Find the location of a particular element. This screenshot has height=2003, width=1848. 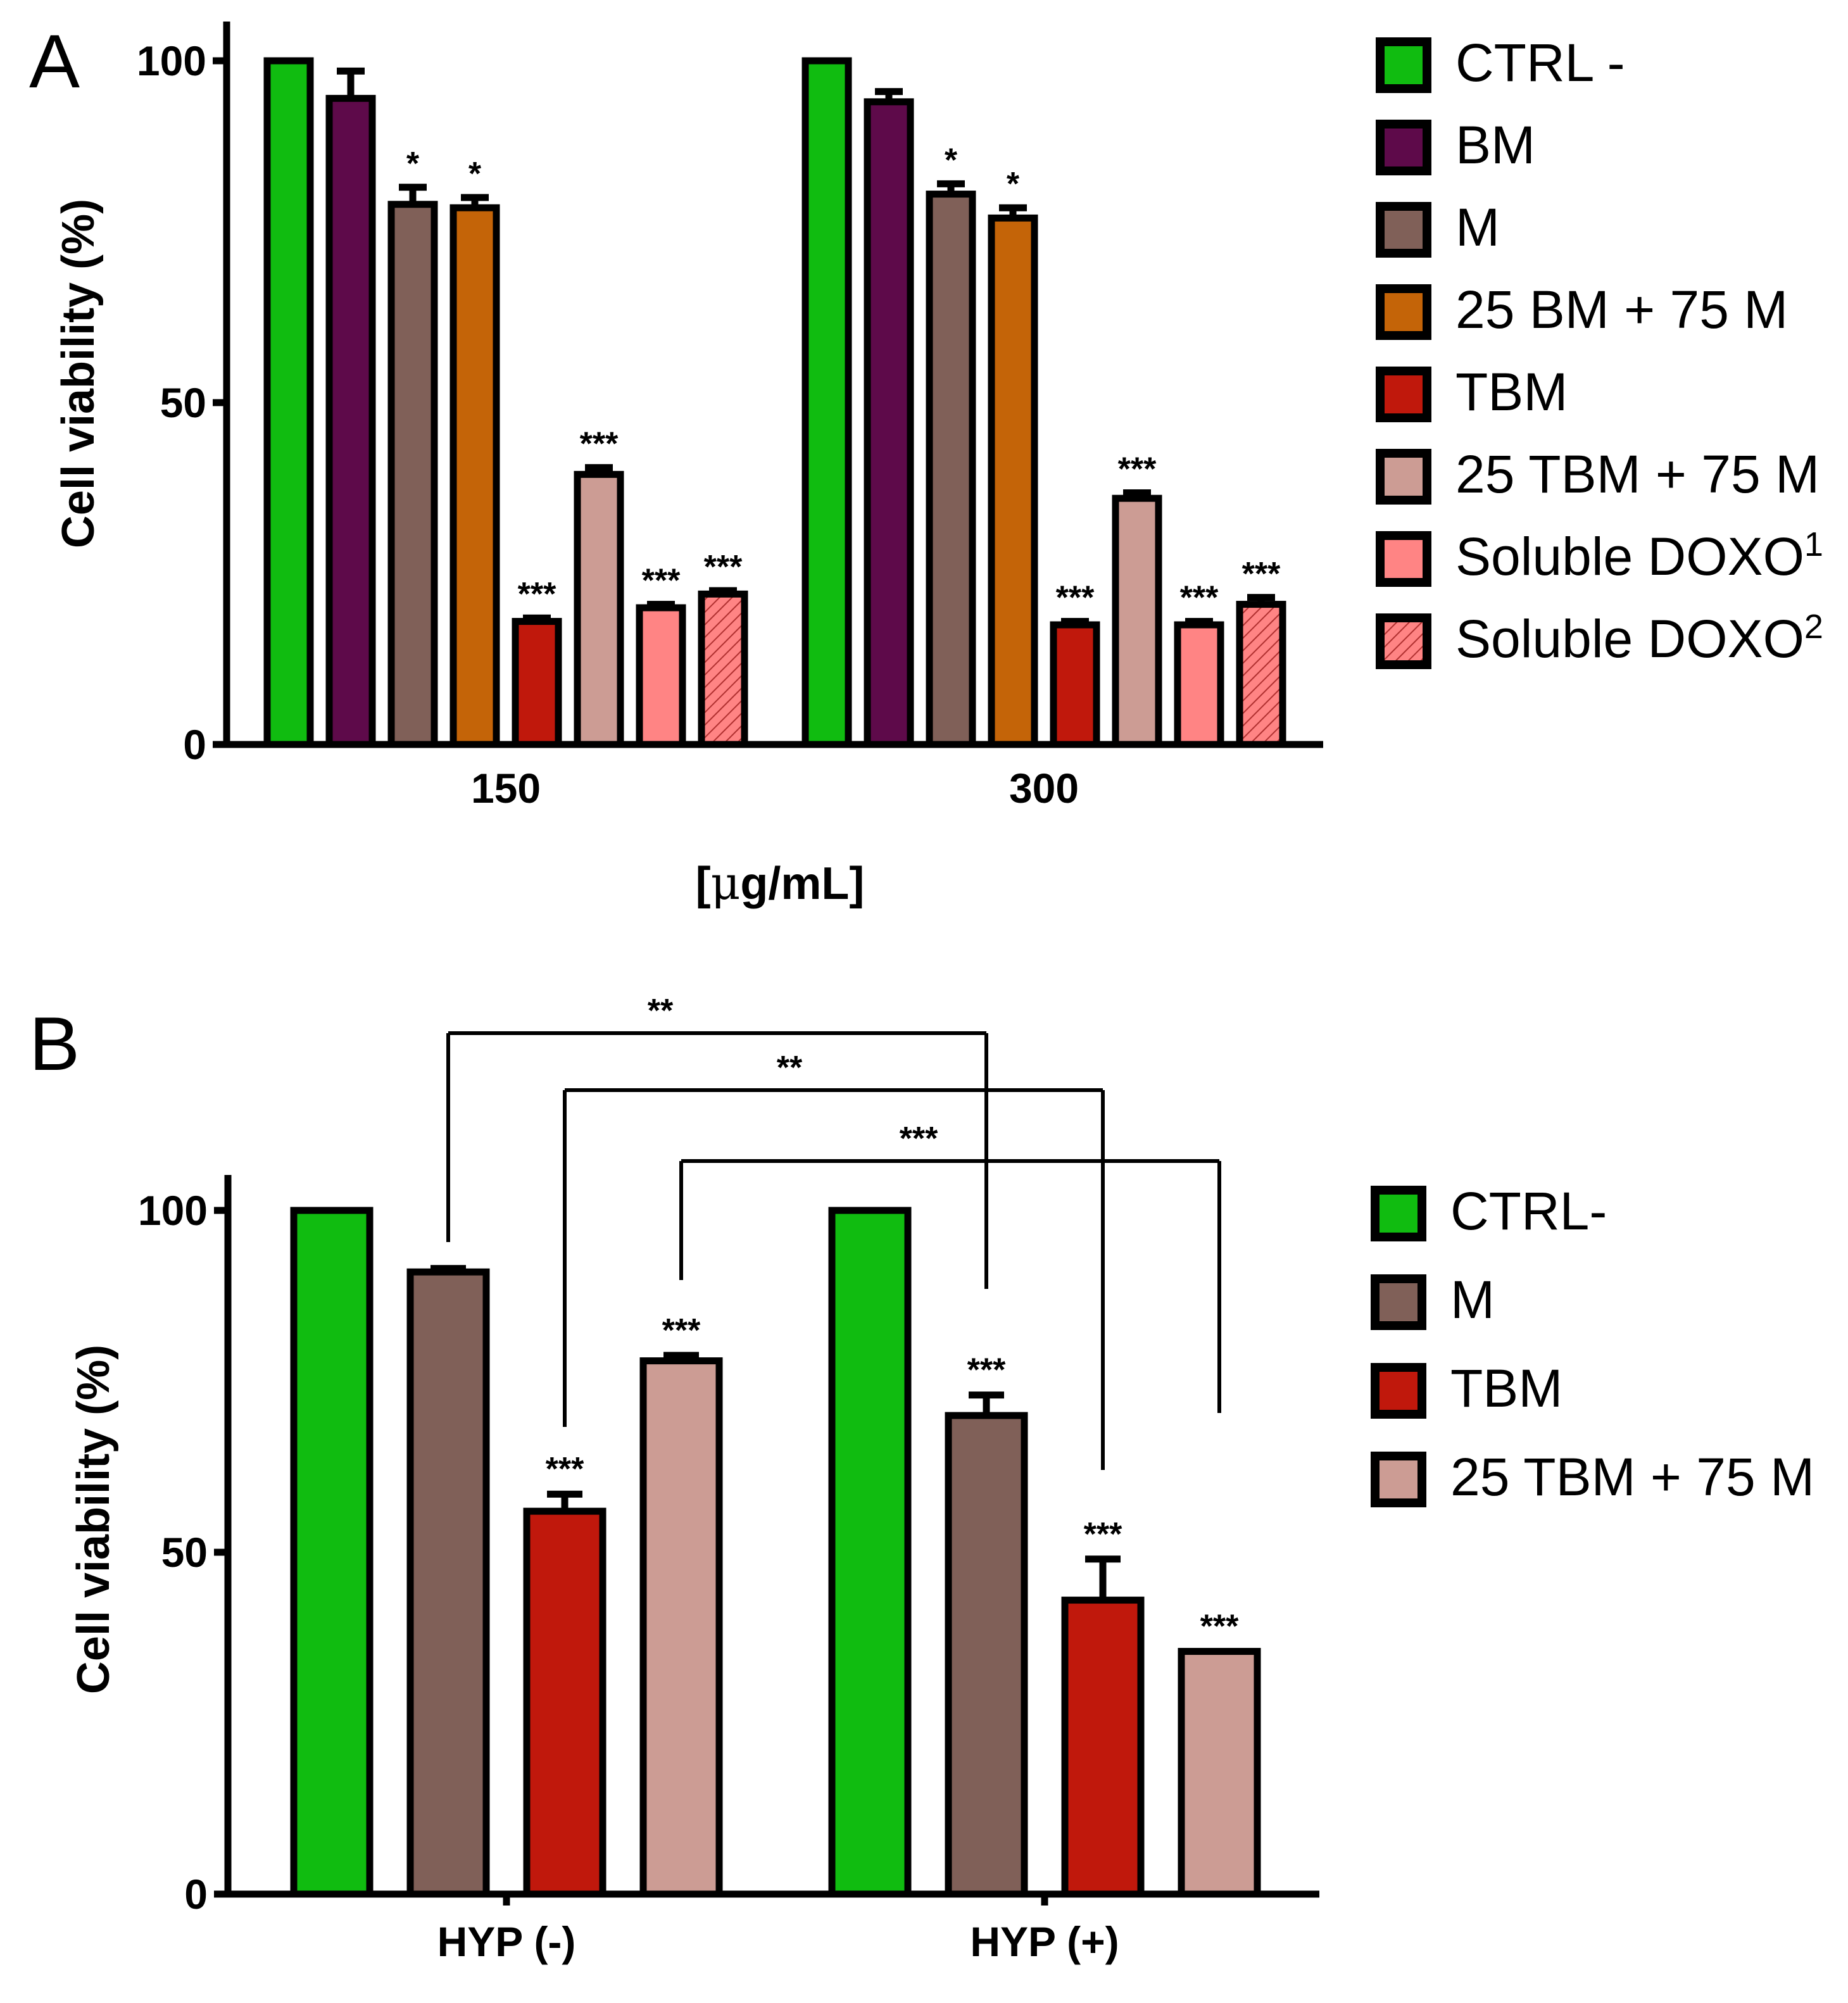

x-tick-label: 300 is located at coordinates (1044, 789).